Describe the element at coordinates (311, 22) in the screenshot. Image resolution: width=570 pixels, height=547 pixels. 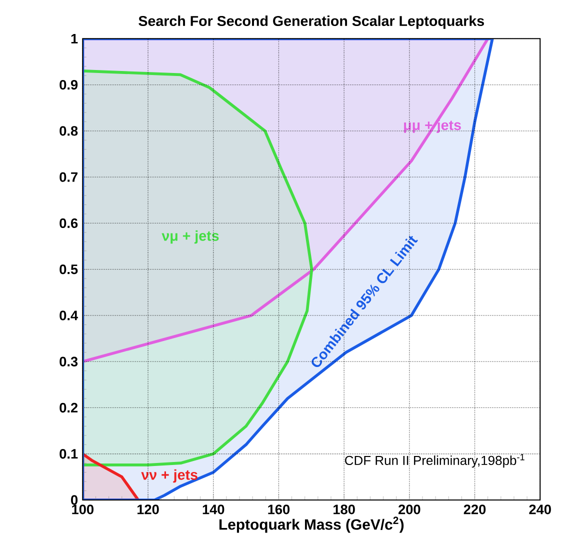
I see `chart-title: Search For Second Generation Scalar Leptoquarks` at that location.